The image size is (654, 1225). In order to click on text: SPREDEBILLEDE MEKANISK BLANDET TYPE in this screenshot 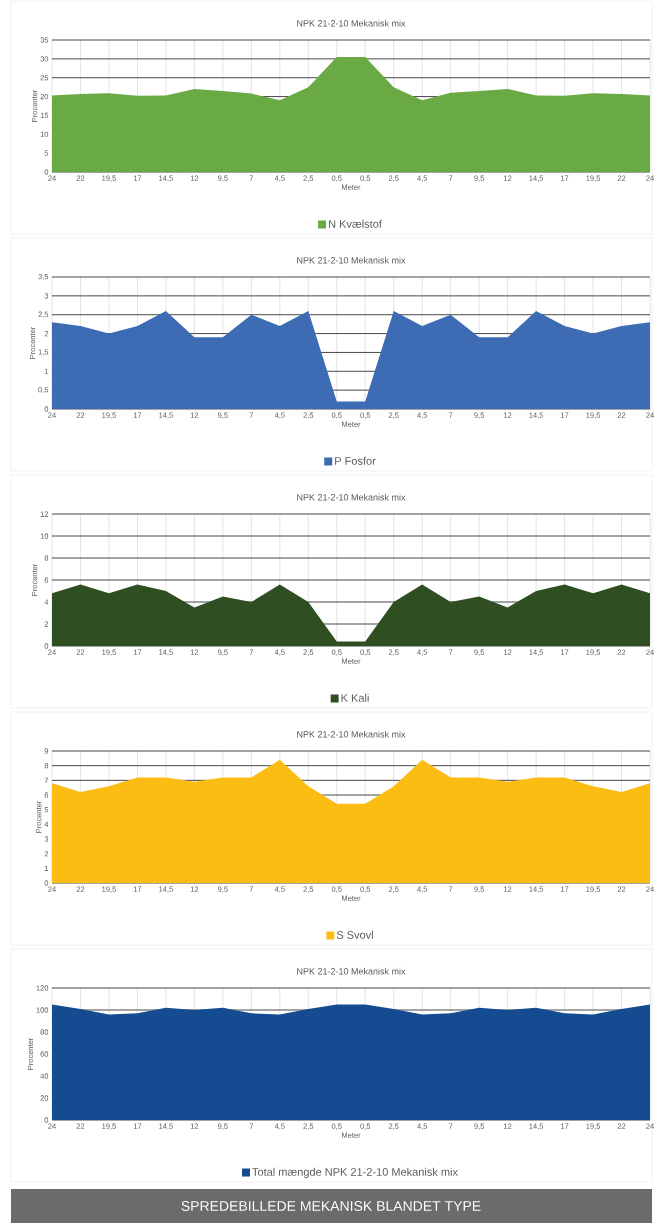, I will do `click(331, 1206)`.